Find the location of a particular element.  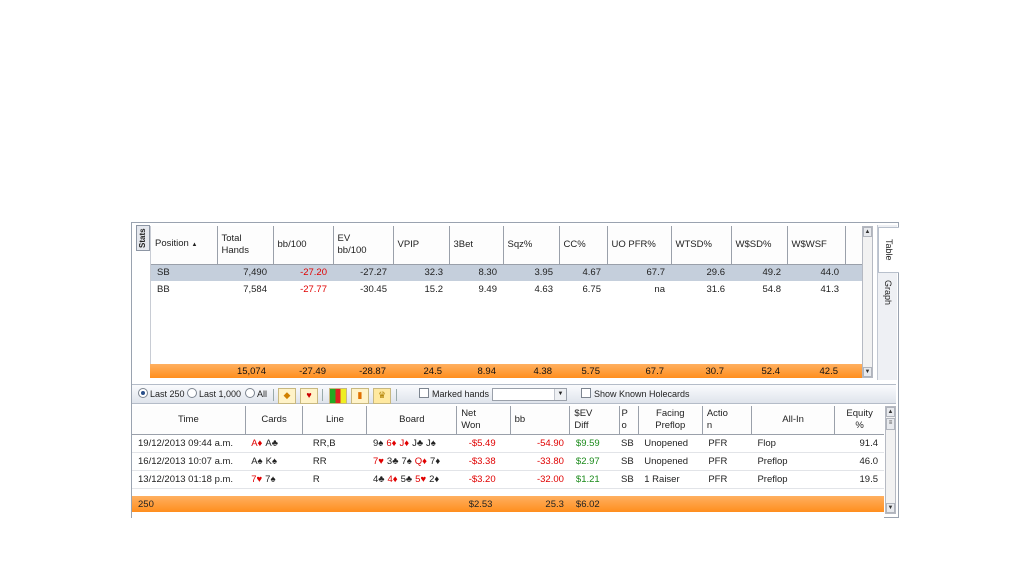

col-uo-pfr: UO PFR% is located at coordinates (639, 245).